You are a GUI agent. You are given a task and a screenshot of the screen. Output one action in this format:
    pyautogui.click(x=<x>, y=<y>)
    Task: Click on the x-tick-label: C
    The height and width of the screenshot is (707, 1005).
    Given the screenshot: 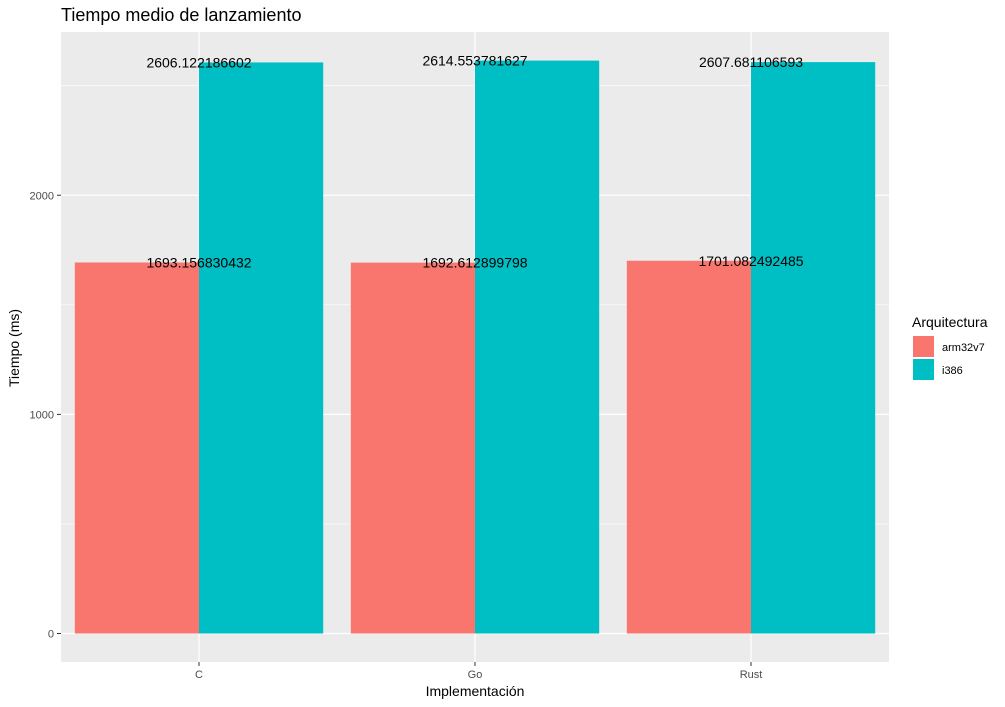 What is the action you would take?
    pyautogui.click(x=199, y=675)
    